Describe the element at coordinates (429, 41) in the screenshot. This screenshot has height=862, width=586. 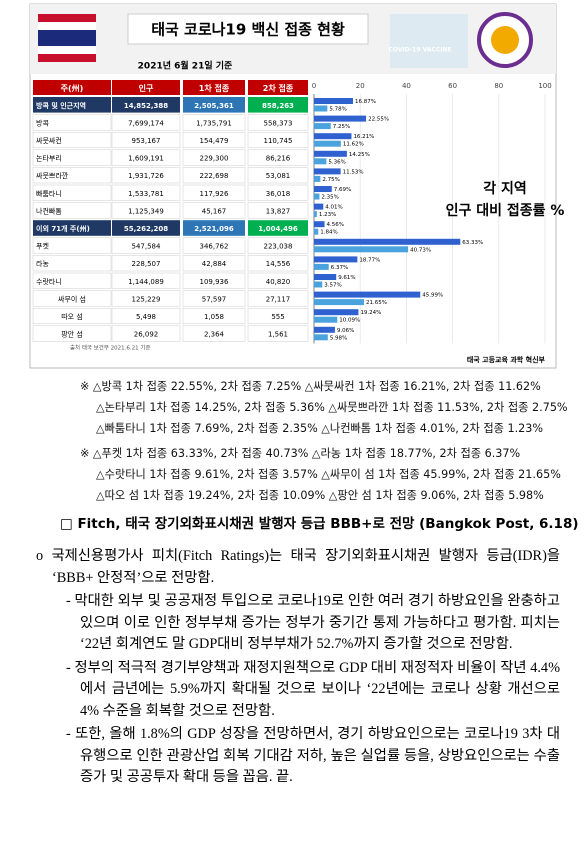
I see `vaccine-image` at that location.